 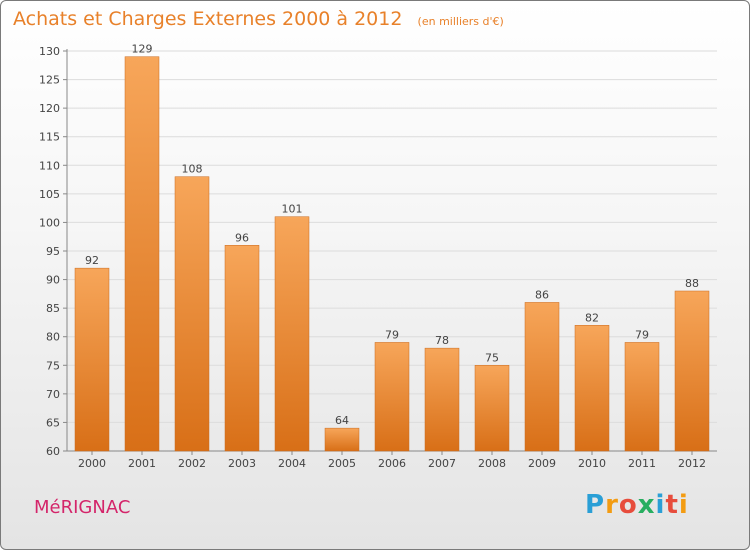 What do you see at coordinates (82, 507) in the screenshot?
I see `city-name: MéRIGNAC` at bounding box center [82, 507].